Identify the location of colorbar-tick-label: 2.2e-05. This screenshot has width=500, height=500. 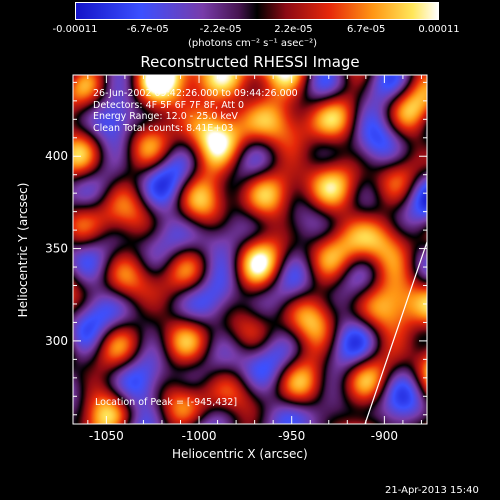
(293, 29).